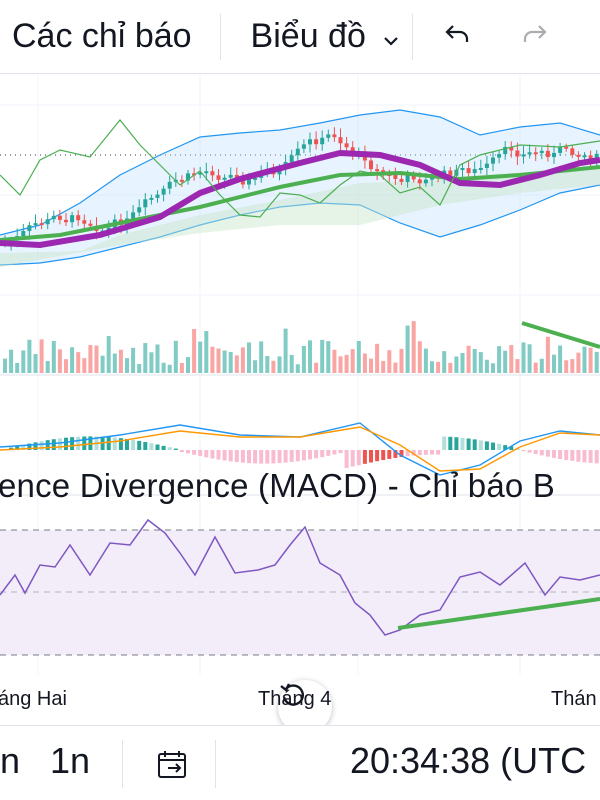  I want to click on ichimoku-cloud, so click(300, 217).